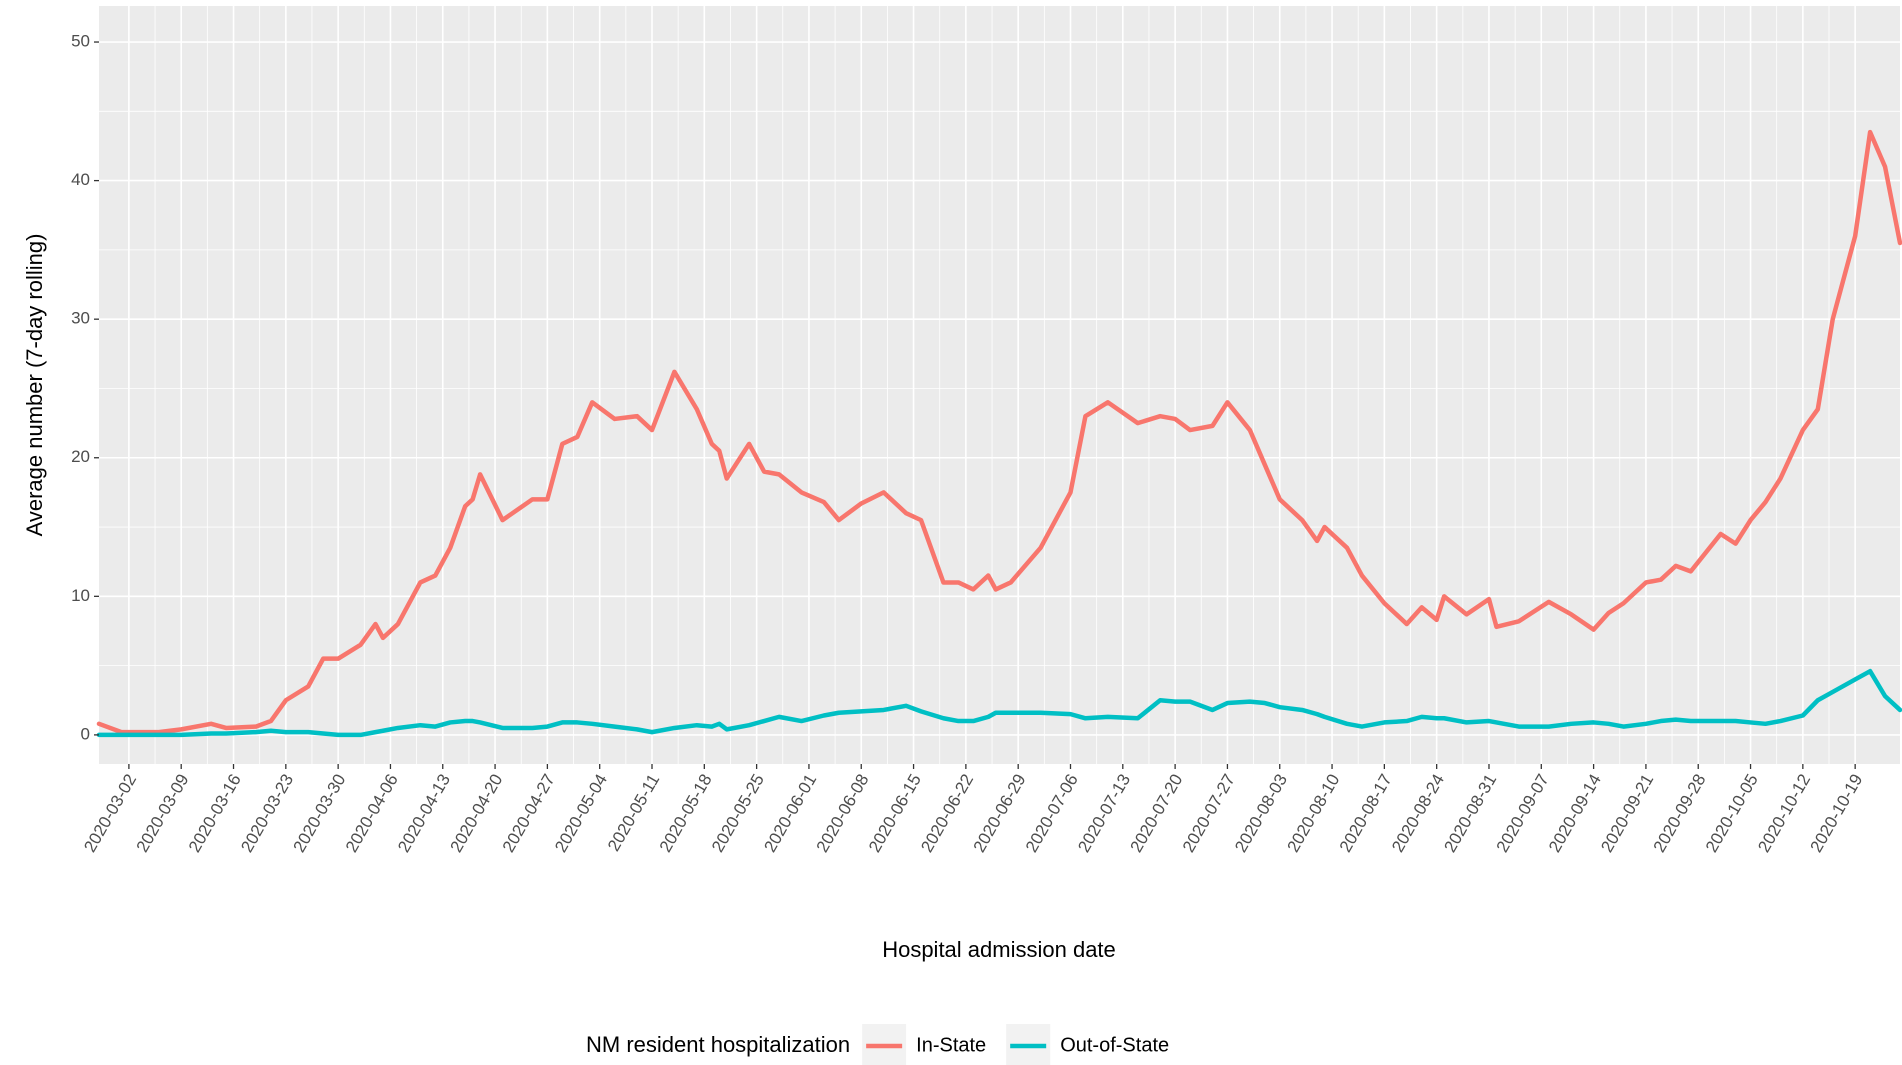 The height and width of the screenshot is (1065, 1902). What do you see at coordinates (80, 456) in the screenshot?
I see `y-tick-label: 20` at bounding box center [80, 456].